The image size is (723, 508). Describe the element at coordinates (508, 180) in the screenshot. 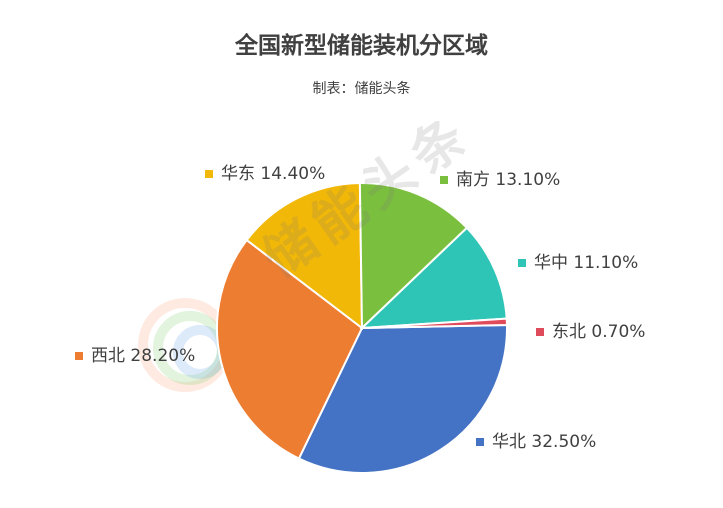

I see `slice-label-text-3: 南方 13.10%` at that location.